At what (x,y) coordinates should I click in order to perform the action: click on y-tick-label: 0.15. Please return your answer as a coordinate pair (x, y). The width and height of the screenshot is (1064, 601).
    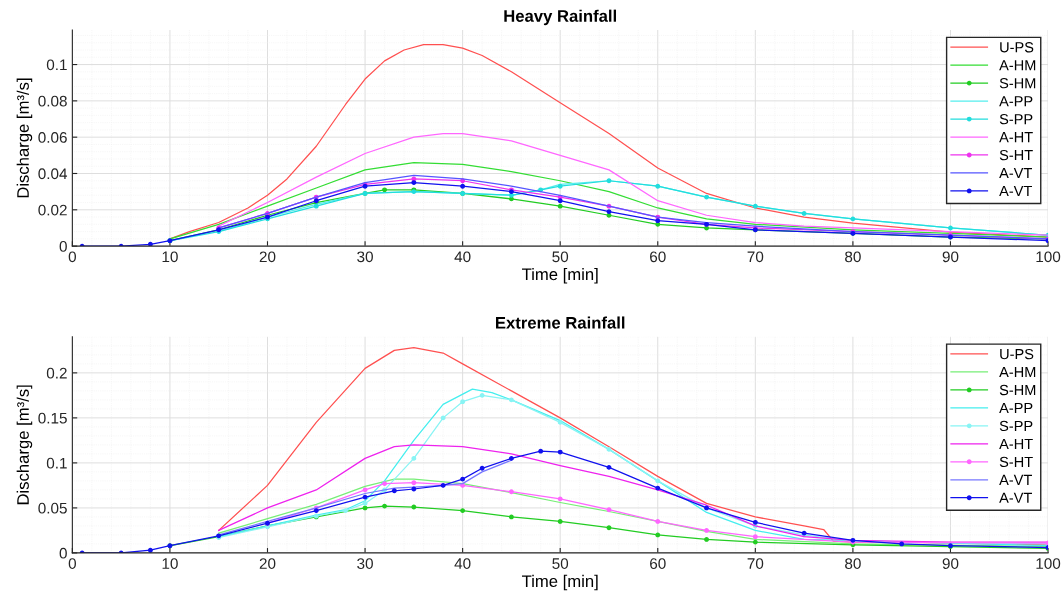
    Looking at the image, I should click on (52, 418).